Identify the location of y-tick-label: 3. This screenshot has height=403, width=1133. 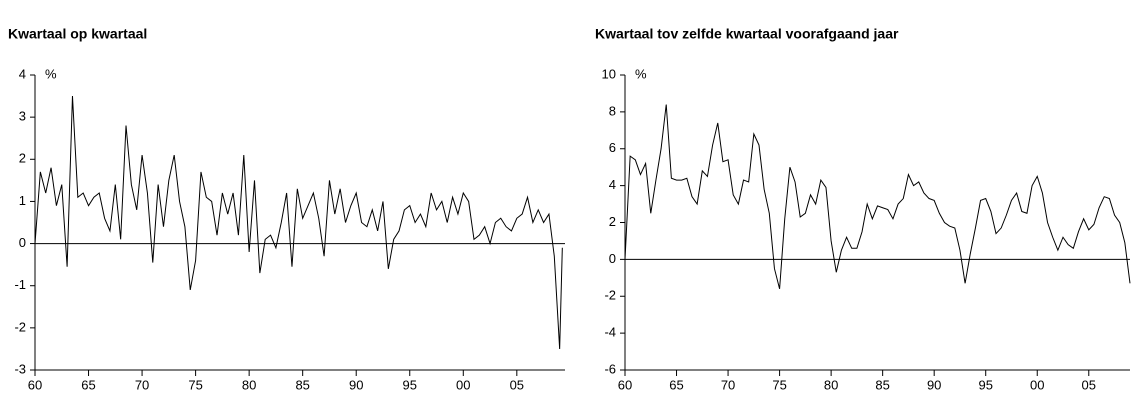
(22, 116).